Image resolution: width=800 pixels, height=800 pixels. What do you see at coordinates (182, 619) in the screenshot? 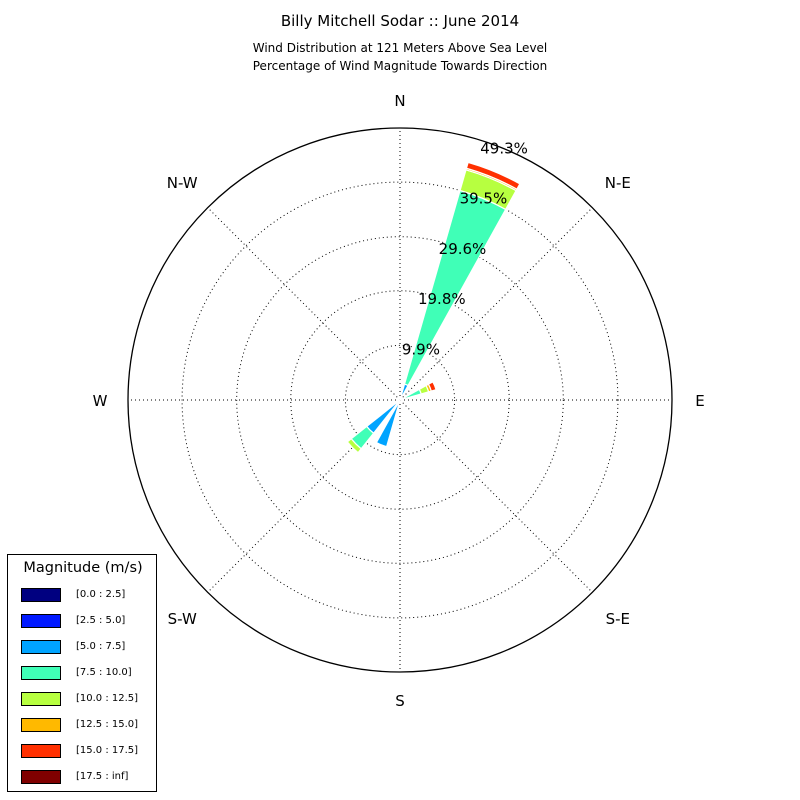
I see `direction-label-s-w: S-W` at bounding box center [182, 619].